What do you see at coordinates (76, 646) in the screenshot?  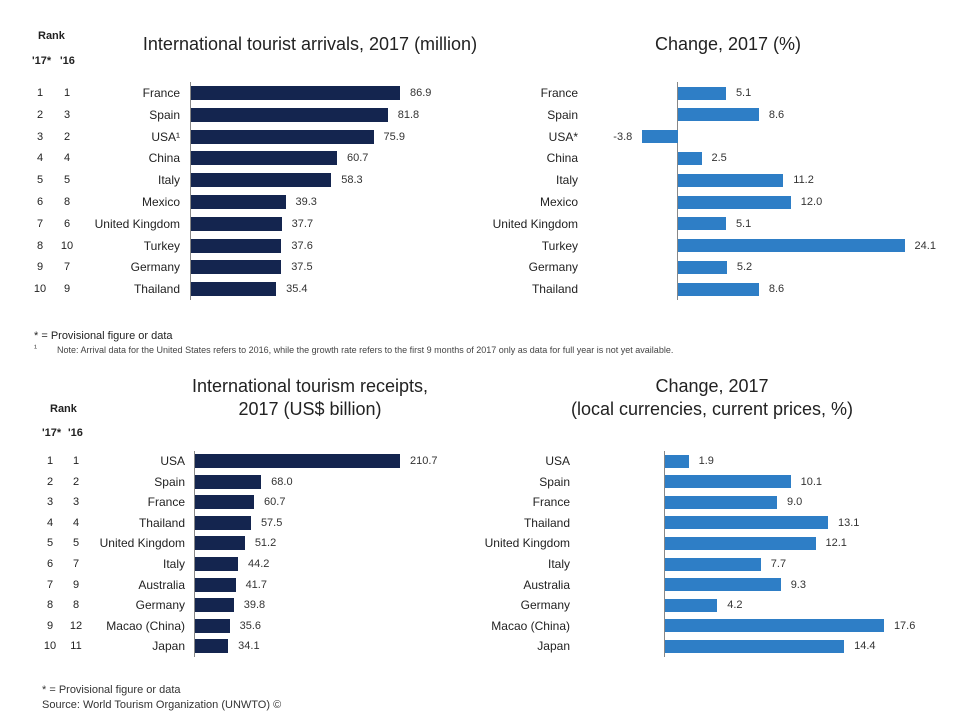 I see `receipts-rank-2016: 11` at bounding box center [76, 646].